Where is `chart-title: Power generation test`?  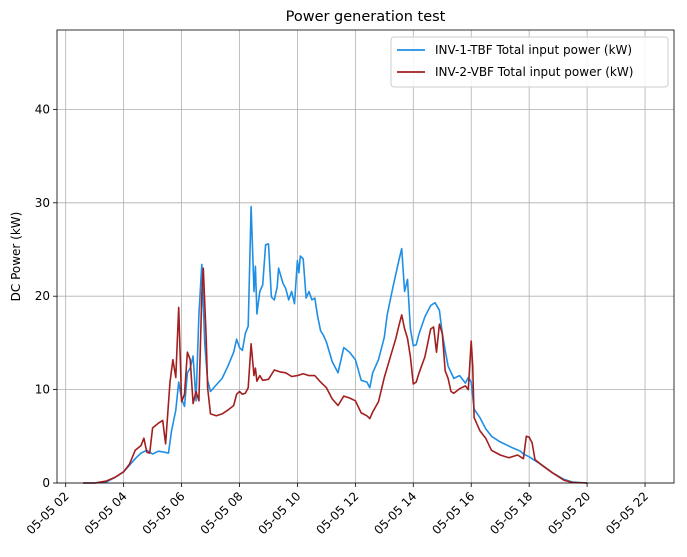 chart-title: Power generation test is located at coordinates (366, 17).